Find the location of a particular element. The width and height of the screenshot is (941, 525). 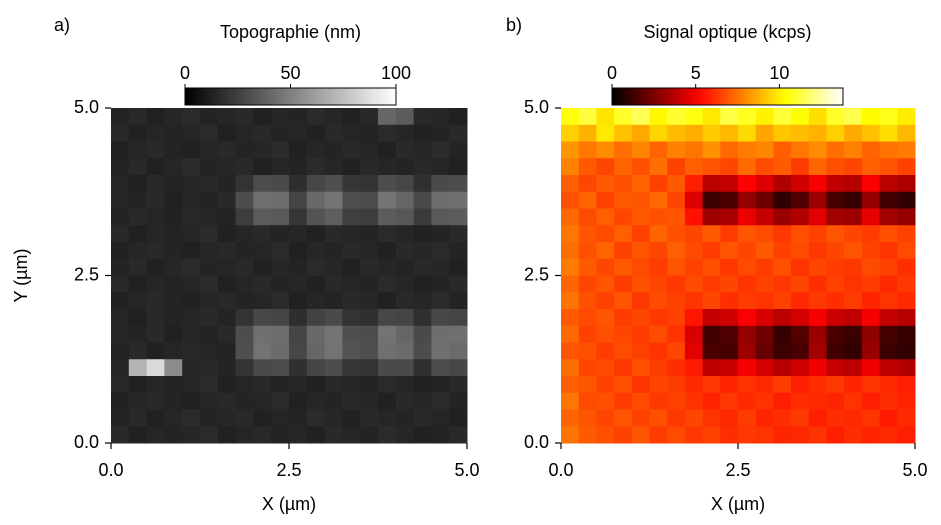

colorbar-tick-label: 0 is located at coordinates (185, 73).